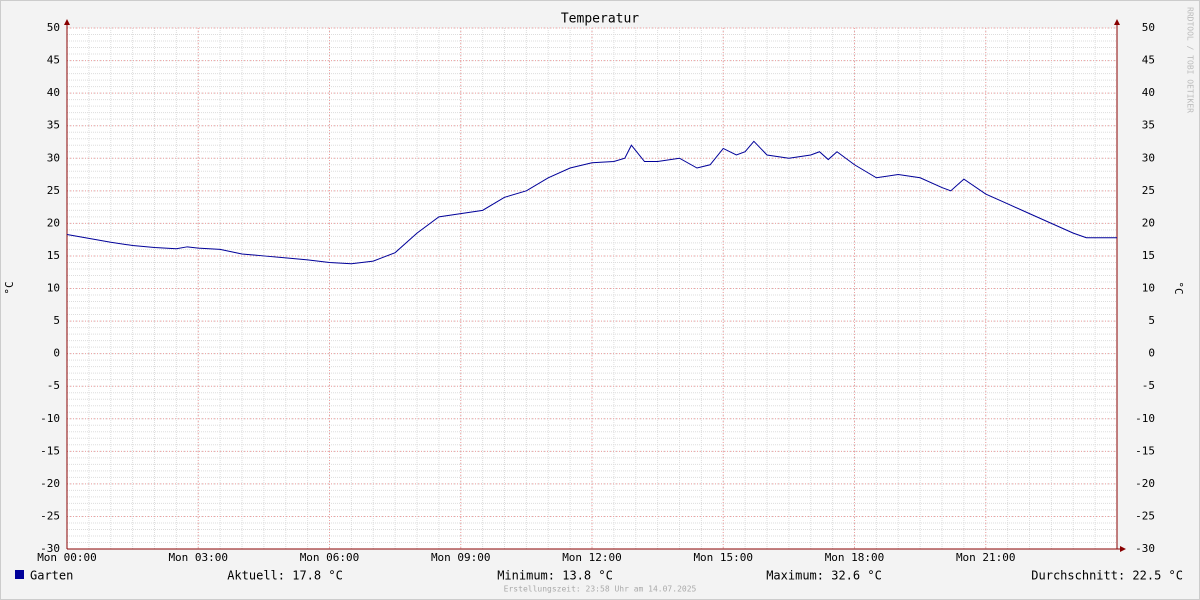 This screenshot has height=600, width=1200. I want to click on y-tick-label: -10, so click(50, 418).